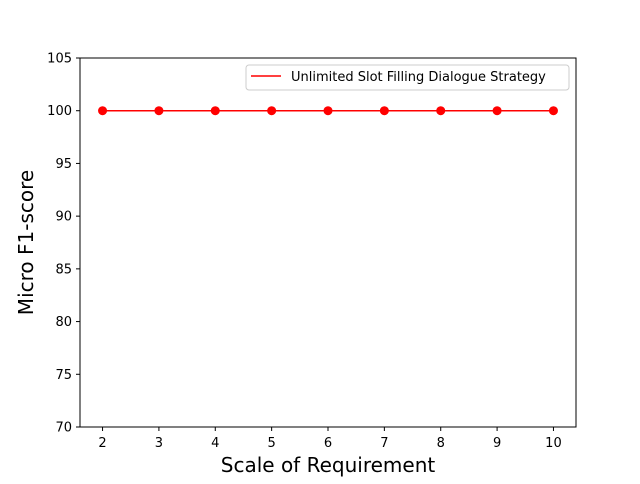  I want to click on x-axis-ticks: 2 3 4 5 6 7 8 9 10, so click(330, 439).